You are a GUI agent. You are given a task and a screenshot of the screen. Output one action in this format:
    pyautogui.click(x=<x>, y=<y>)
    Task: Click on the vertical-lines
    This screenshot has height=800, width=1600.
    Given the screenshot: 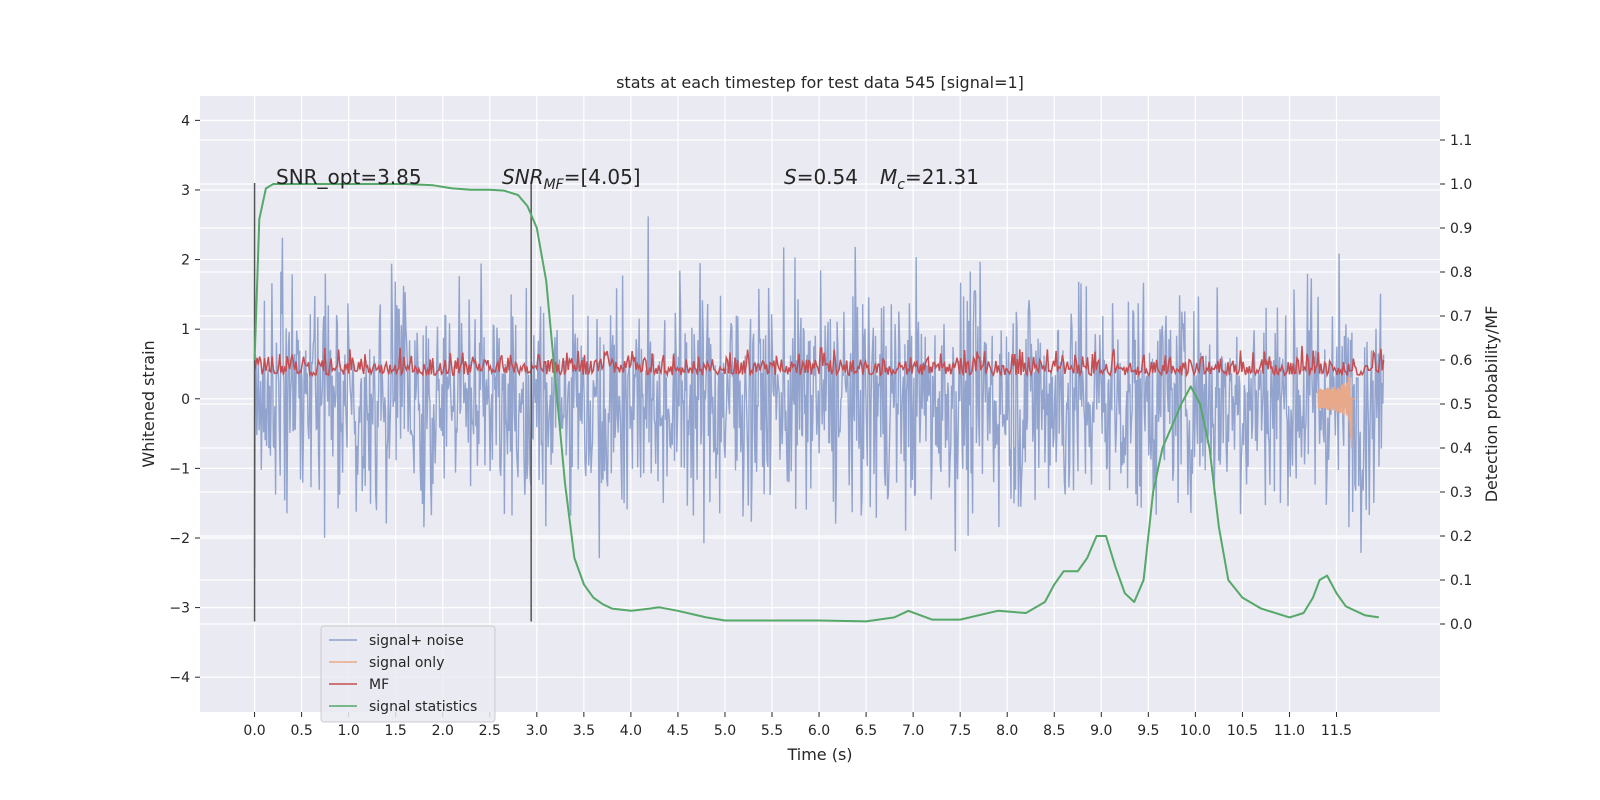 What is the action you would take?
    pyautogui.click(x=392, y=402)
    